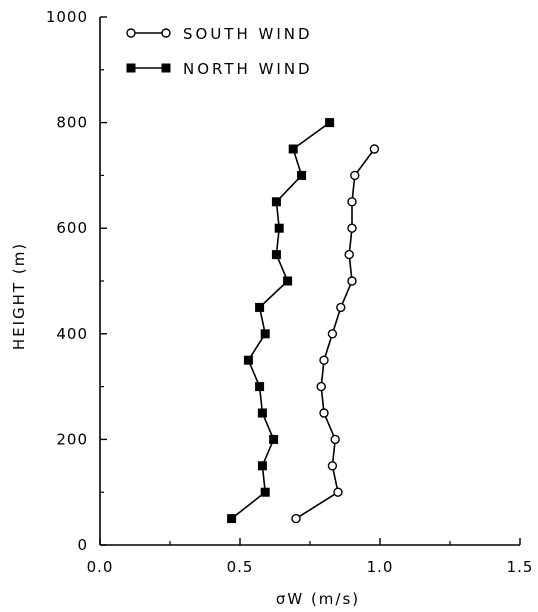 This screenshot has height=612, width=538. I want to click on x-tick-label: 1.5, so click(520, 567).